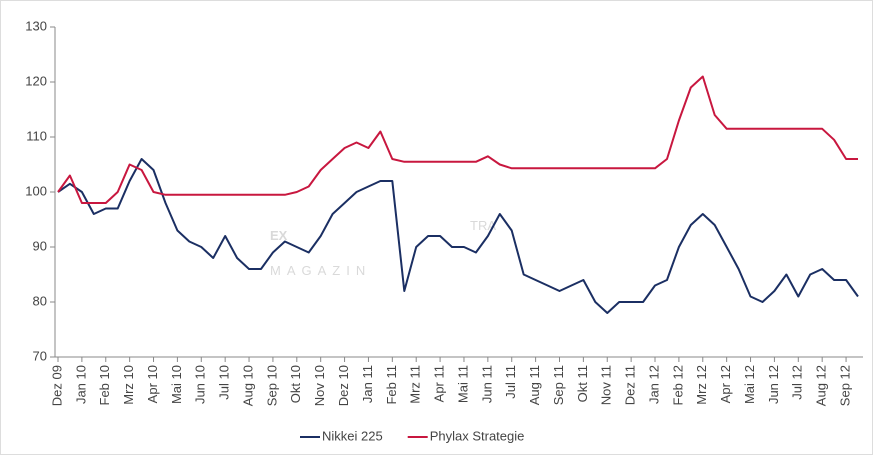  I want to click on x-tick-label: Jun 11, so click(486, 384).